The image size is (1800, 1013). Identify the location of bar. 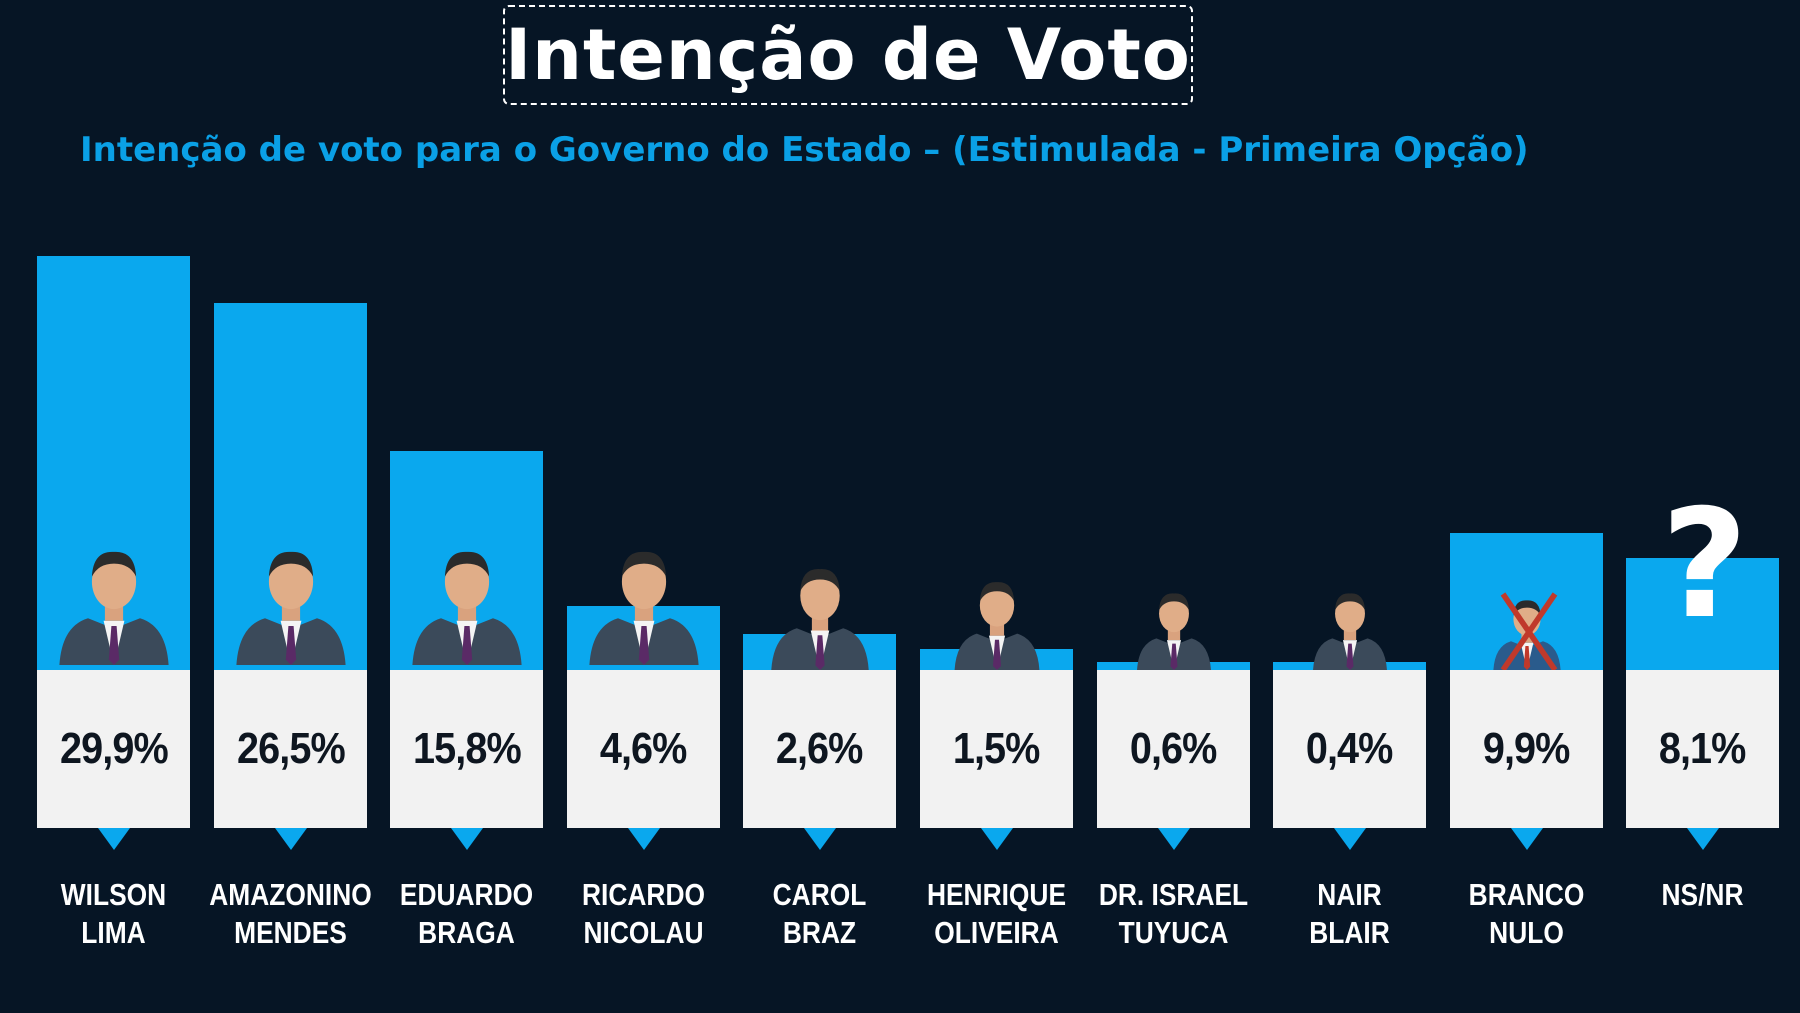
(1702, 614).